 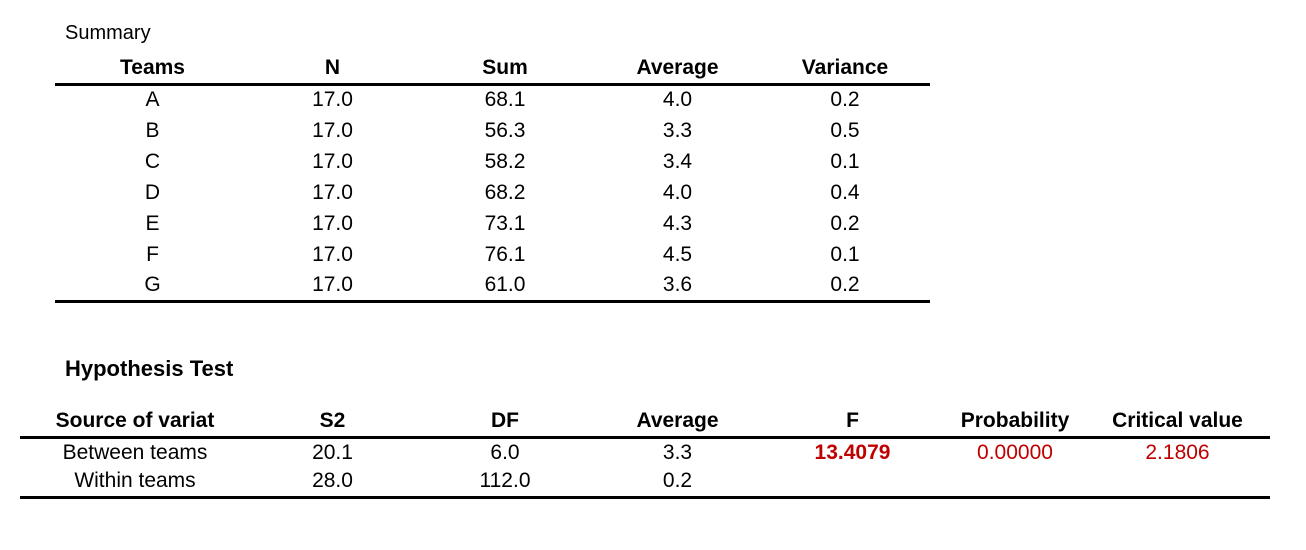 I want to click on col-header-sum: Sum, so click(x=505, y=68).